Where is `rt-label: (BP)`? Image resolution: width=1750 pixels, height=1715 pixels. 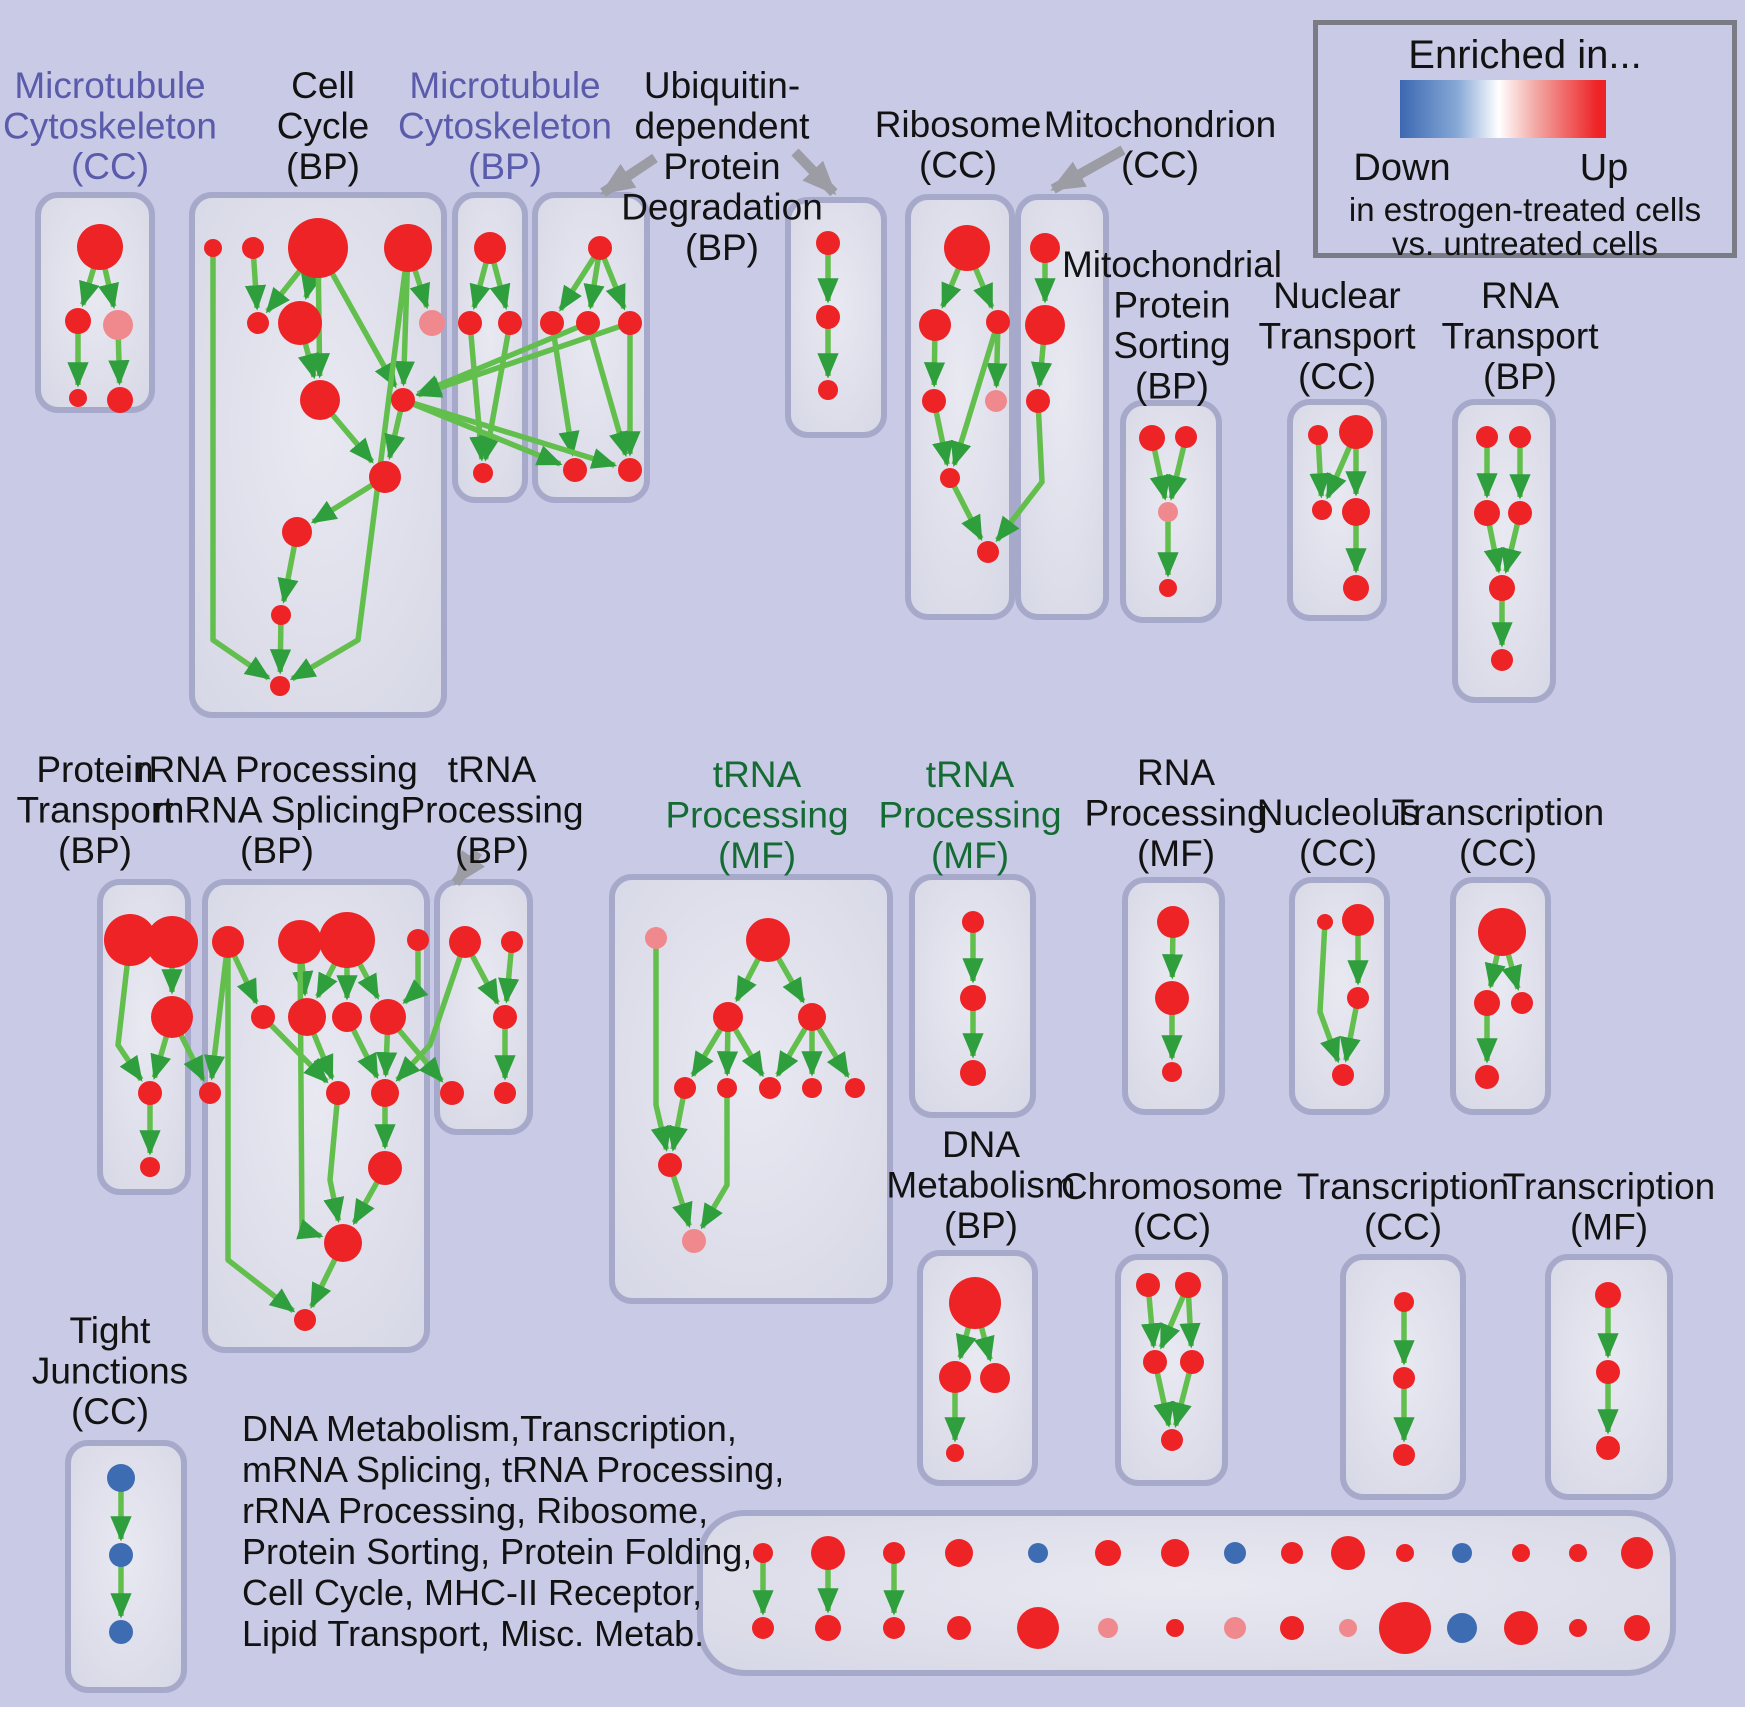
rt-label: (BP) is located at coordinates (1520, 376).